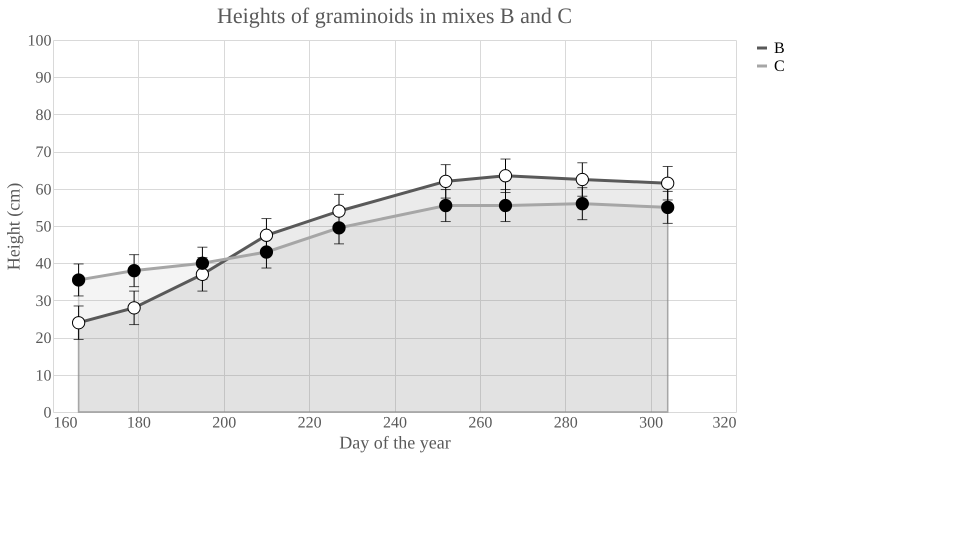 This screenshot has height=553, width=963. What do you see at coordinates (44, 227) in the screenshot?
I see `y-tick-label: 50` at bounding box center [44, 227].